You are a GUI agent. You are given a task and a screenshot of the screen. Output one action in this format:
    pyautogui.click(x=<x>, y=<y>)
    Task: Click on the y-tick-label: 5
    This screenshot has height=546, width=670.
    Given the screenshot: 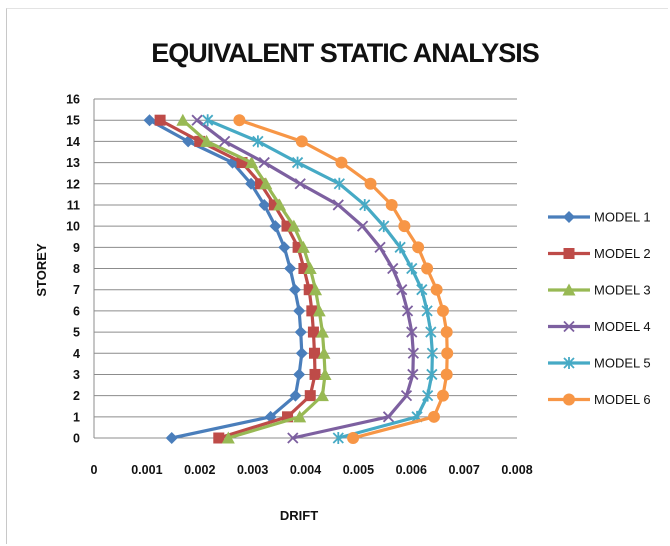 What is the action you would take?
    pyautogui.click(x=76, y=333)
    